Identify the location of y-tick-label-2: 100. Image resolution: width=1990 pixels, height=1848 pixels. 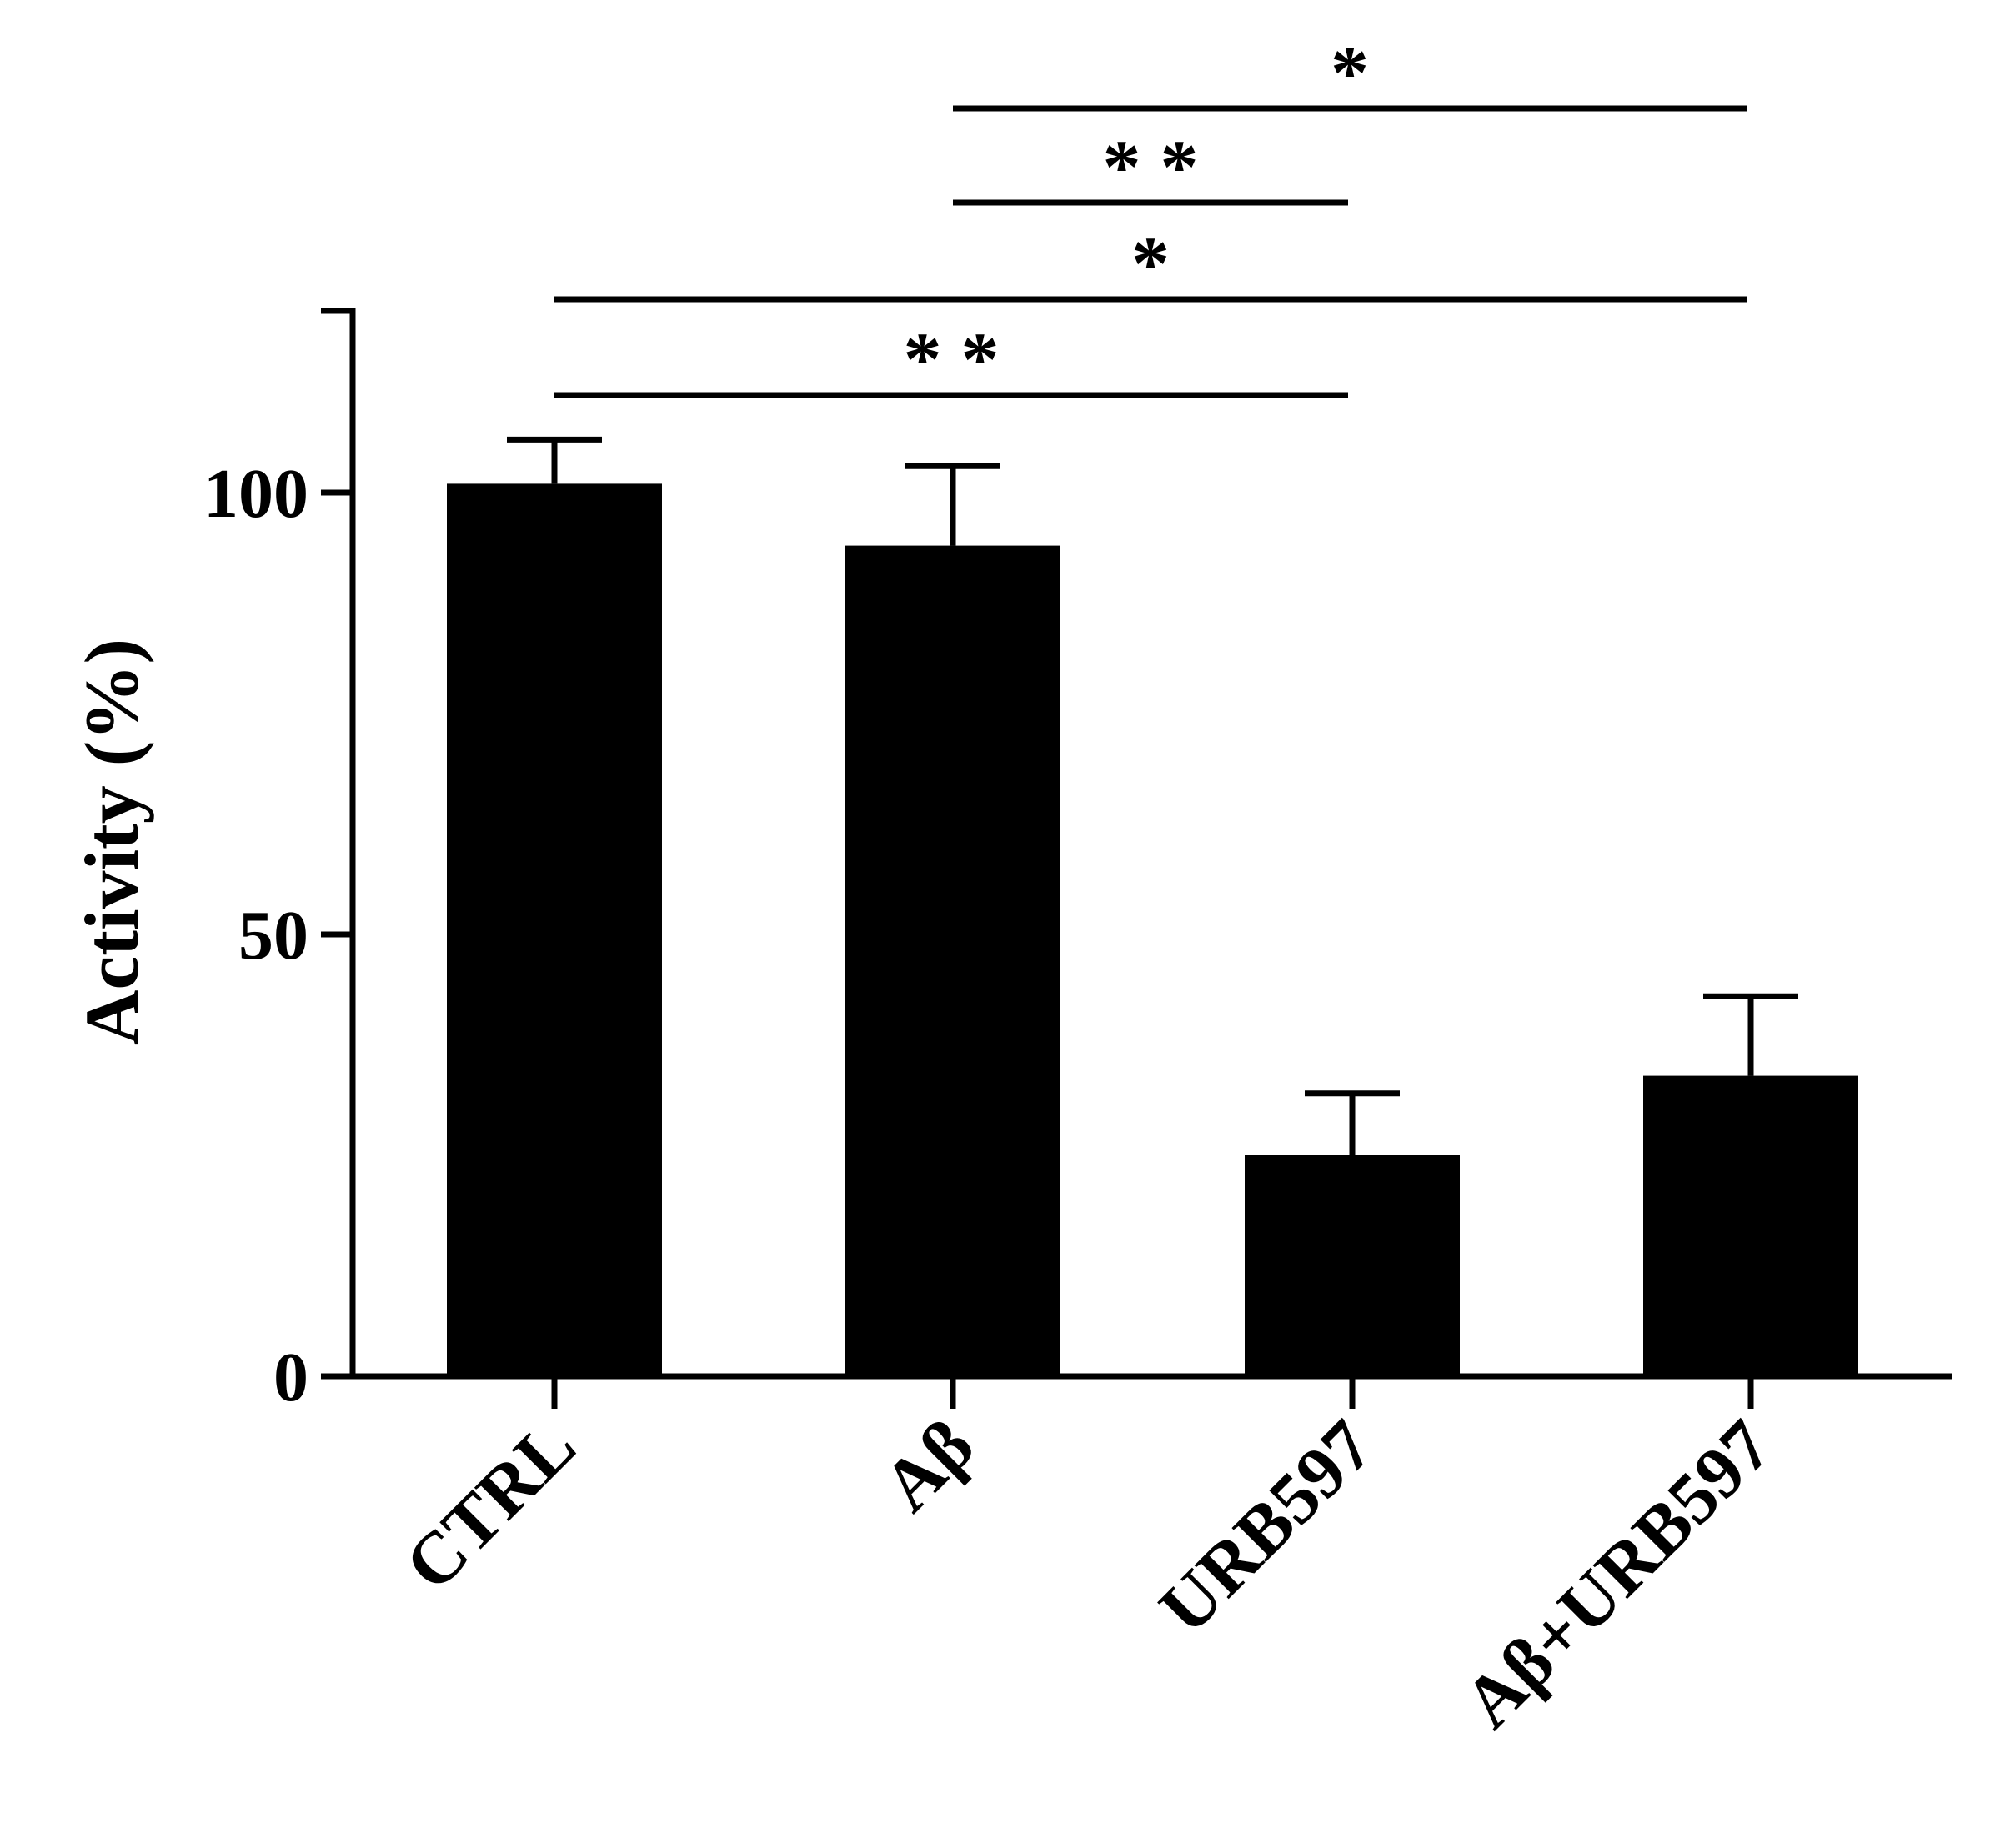
(256, 494).